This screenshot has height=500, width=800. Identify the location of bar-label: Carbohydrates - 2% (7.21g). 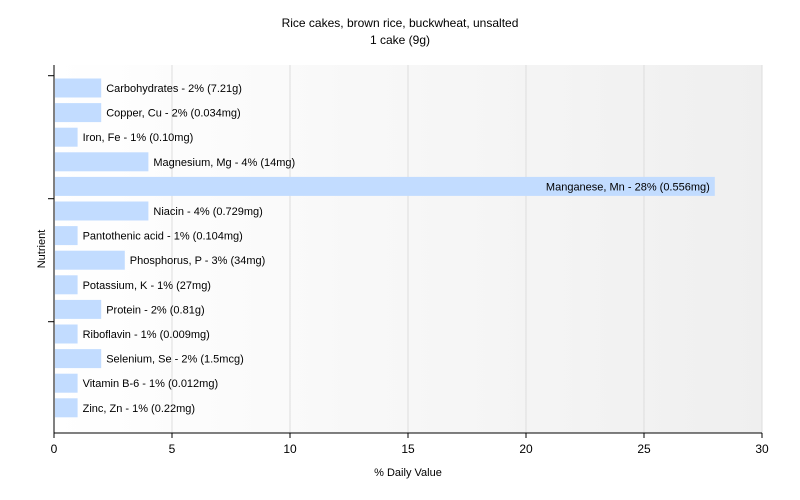
(174, 89).